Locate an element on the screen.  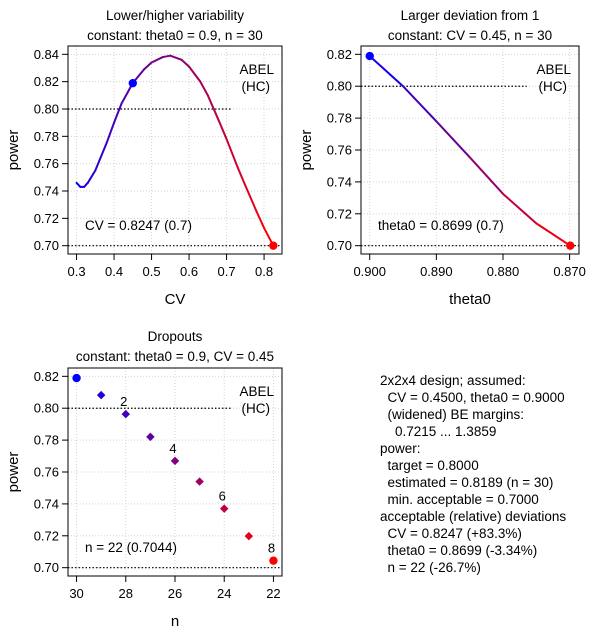
point-label: 2 is located at coordinates (123, 401).